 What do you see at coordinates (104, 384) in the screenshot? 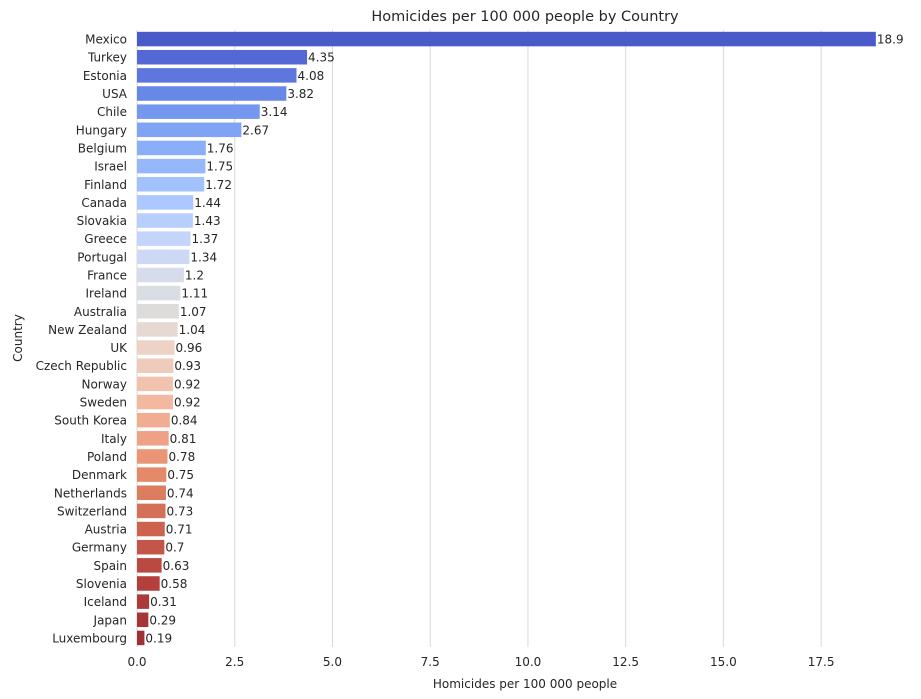
I see `y-tick-label: Norway` at bounding box center [104, 384].